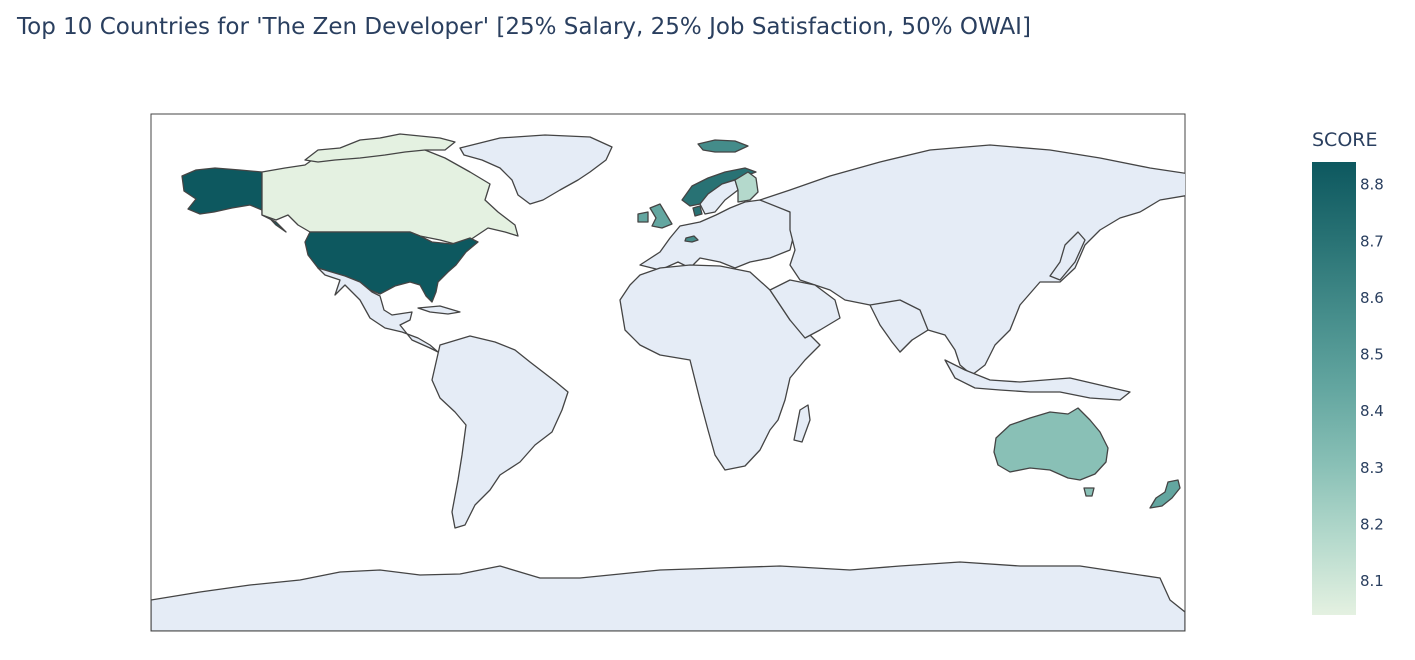 The height and width of the screenshot is (660, 1415). Describe the element at coordinates (1372, 524) in the screenshot. I see `colorbar-tick-label: 8.2` at that location.